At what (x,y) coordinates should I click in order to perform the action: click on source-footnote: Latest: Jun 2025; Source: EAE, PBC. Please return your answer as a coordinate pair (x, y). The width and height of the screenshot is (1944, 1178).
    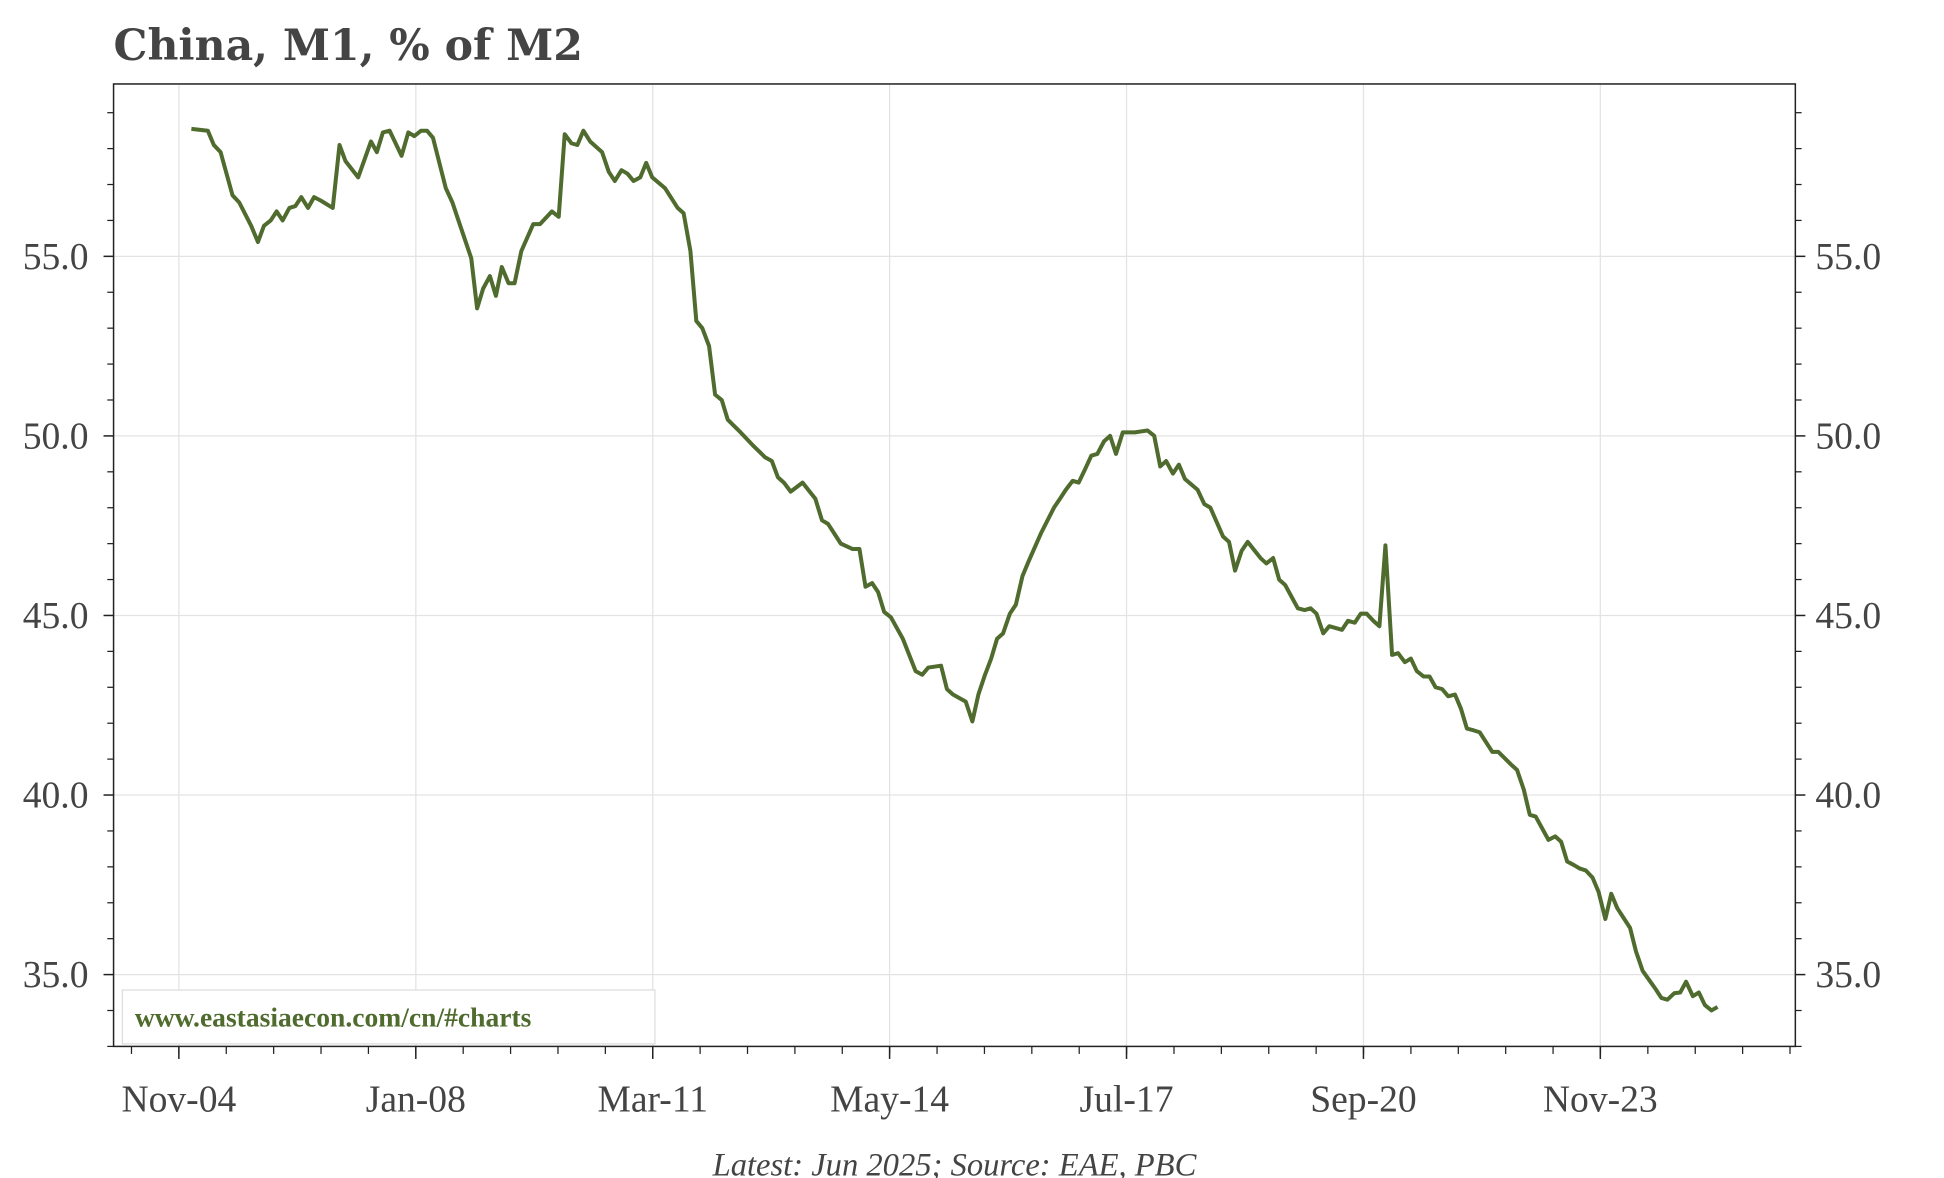
    Looking at the image, I should click on (955, 1162).